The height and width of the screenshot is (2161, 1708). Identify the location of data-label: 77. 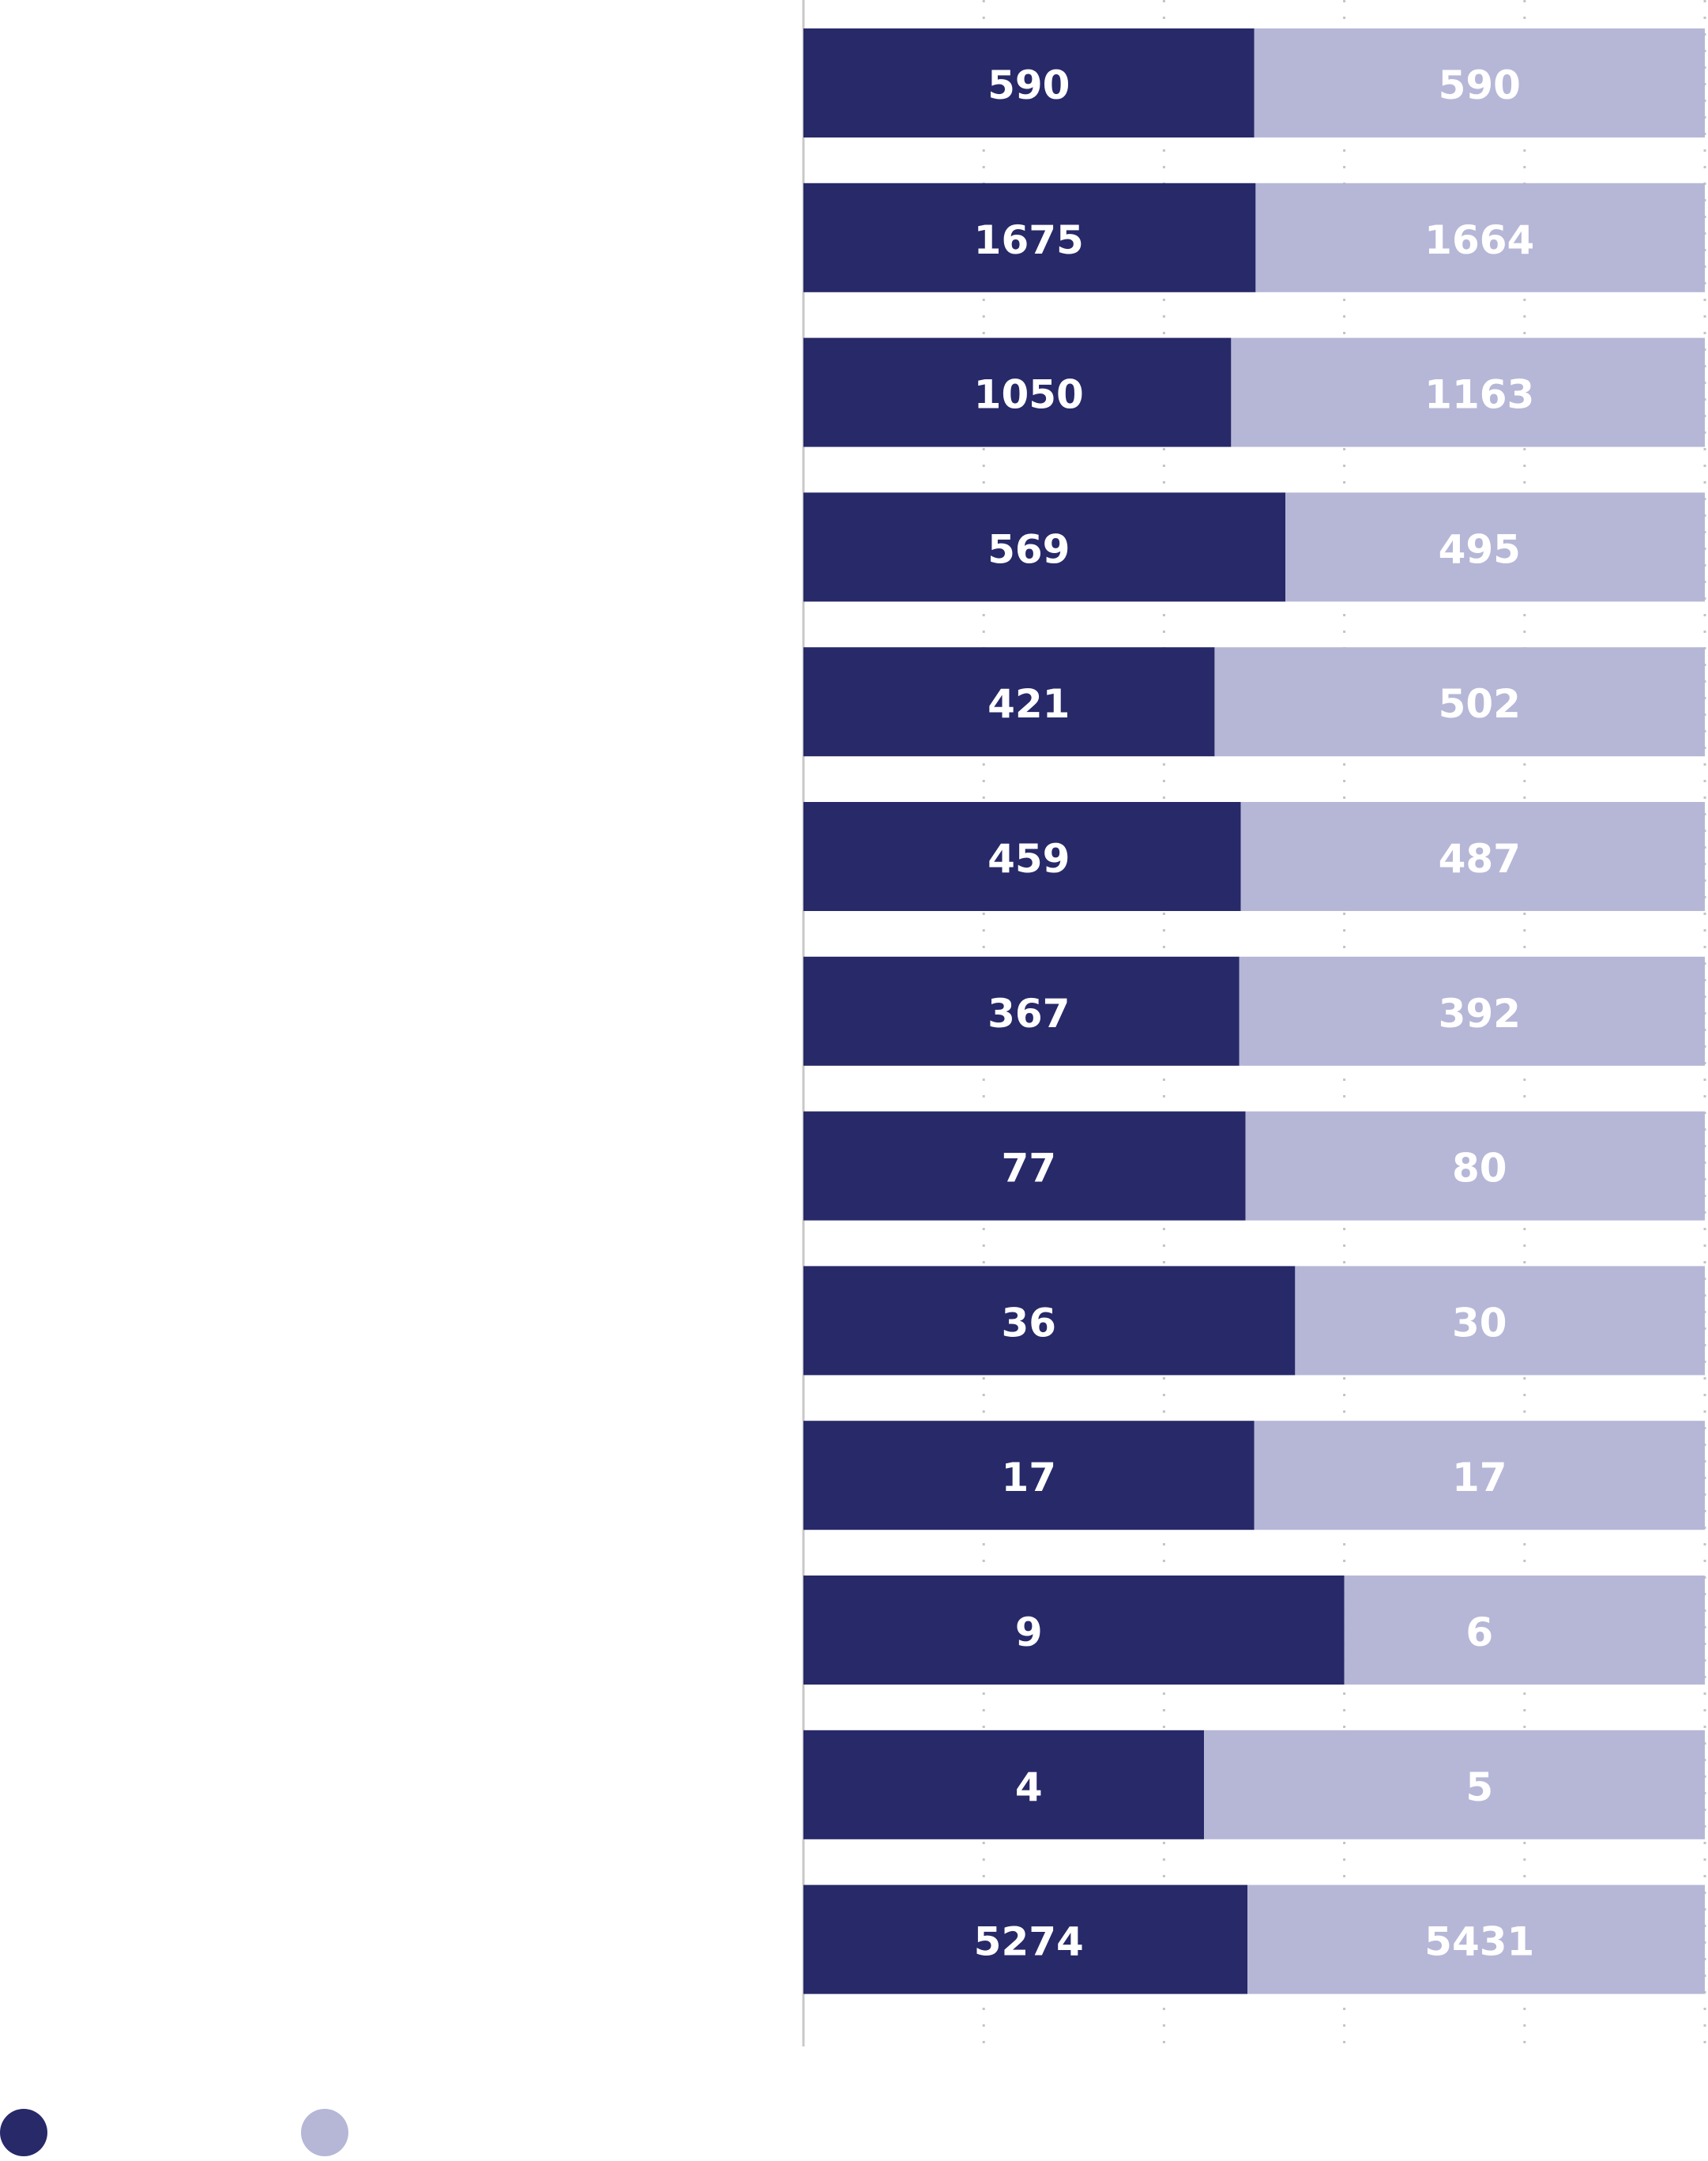
(1028, 1169).